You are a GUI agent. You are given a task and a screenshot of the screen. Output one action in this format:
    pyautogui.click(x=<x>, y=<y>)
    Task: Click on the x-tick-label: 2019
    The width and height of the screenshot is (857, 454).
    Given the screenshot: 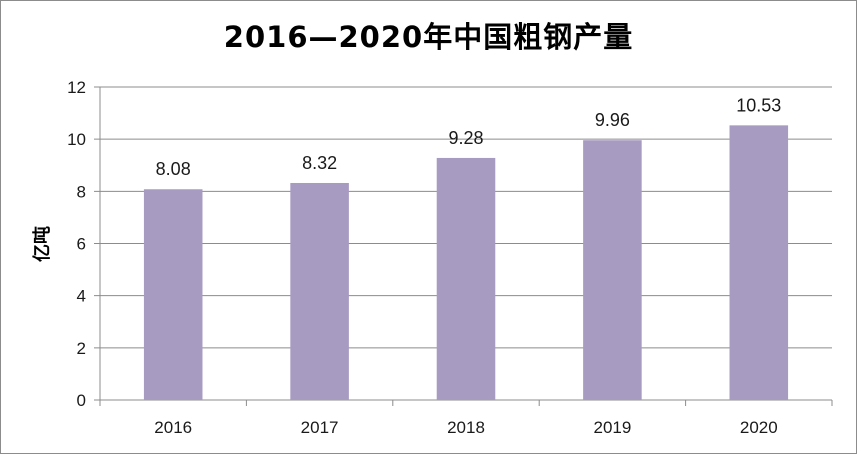 What is the action you would take?
    pyautogui.click(x=612, y=427)
    